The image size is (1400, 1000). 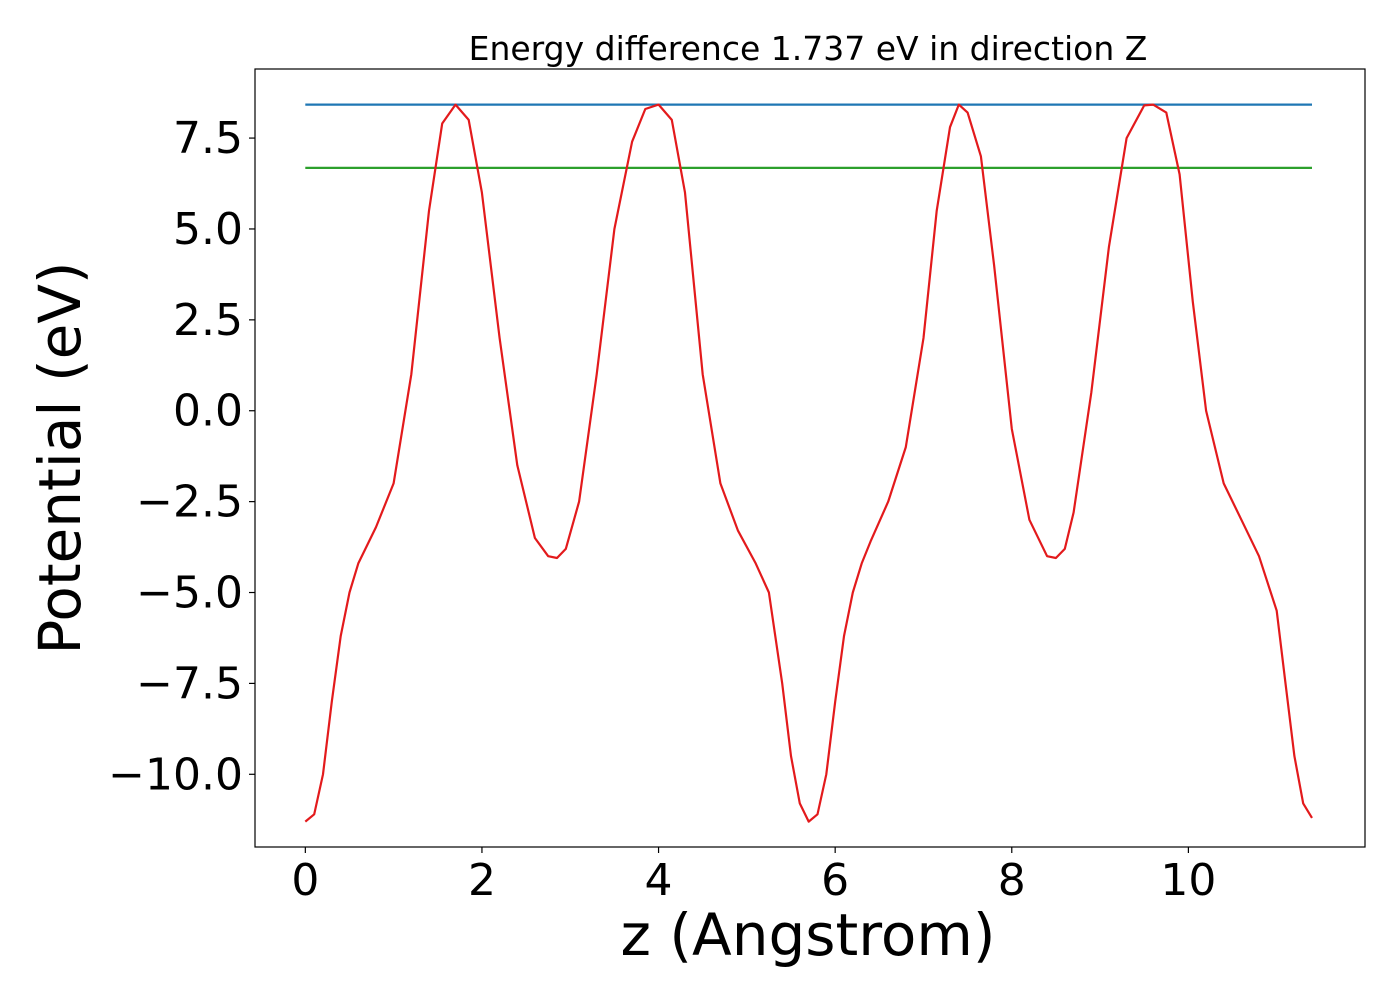 What do you see at coordinates (189, 502) in the screenshot?
I see `y-tick-label: −2.5` at bounding box center [189, 502].